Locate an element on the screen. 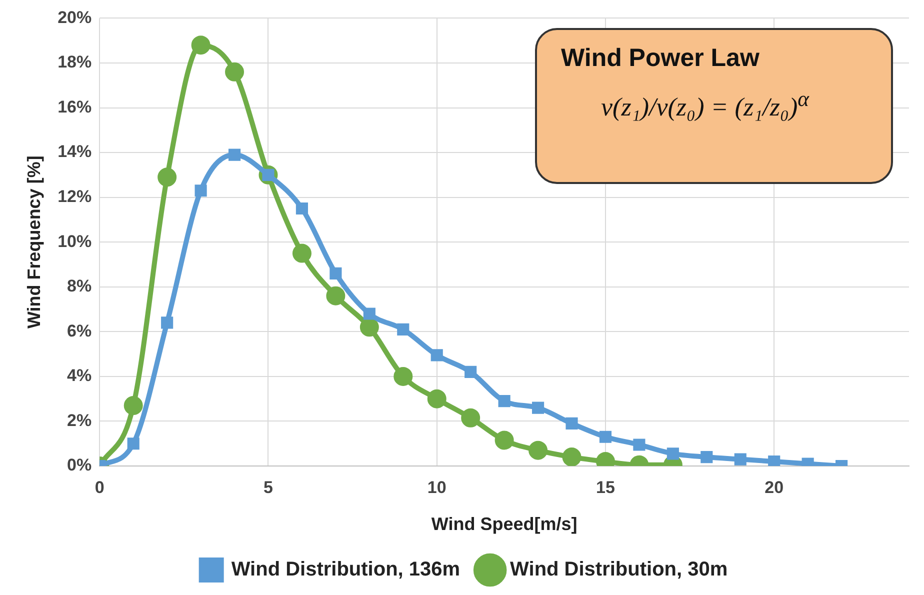 The image size is (924, 595). x-tick-label: 5 is located at coordinates (268, 487).